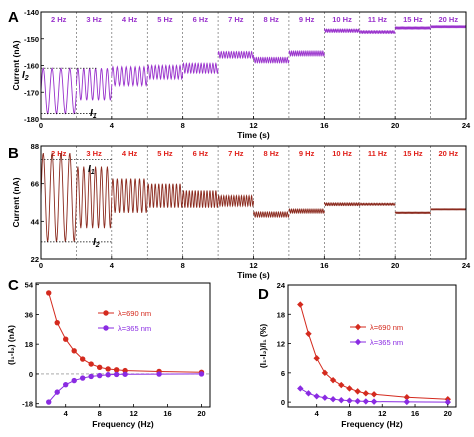  Describe the element at coordinates (31, 12) in the screenshot. I see `y-tick-label: -140` at that location.